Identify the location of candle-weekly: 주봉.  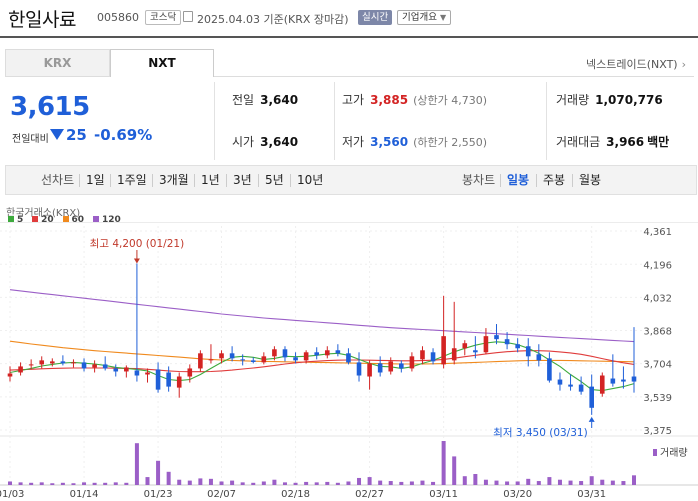
(554, 180).